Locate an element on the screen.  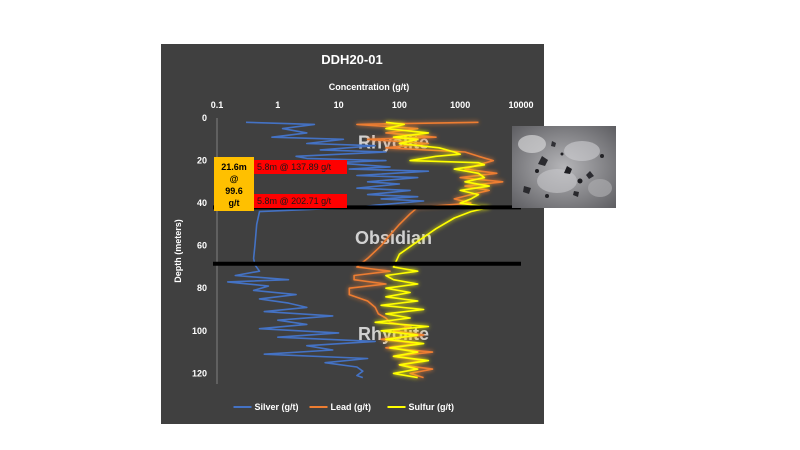
x-tick-label: 10000 is located at coordinates (520, 105).